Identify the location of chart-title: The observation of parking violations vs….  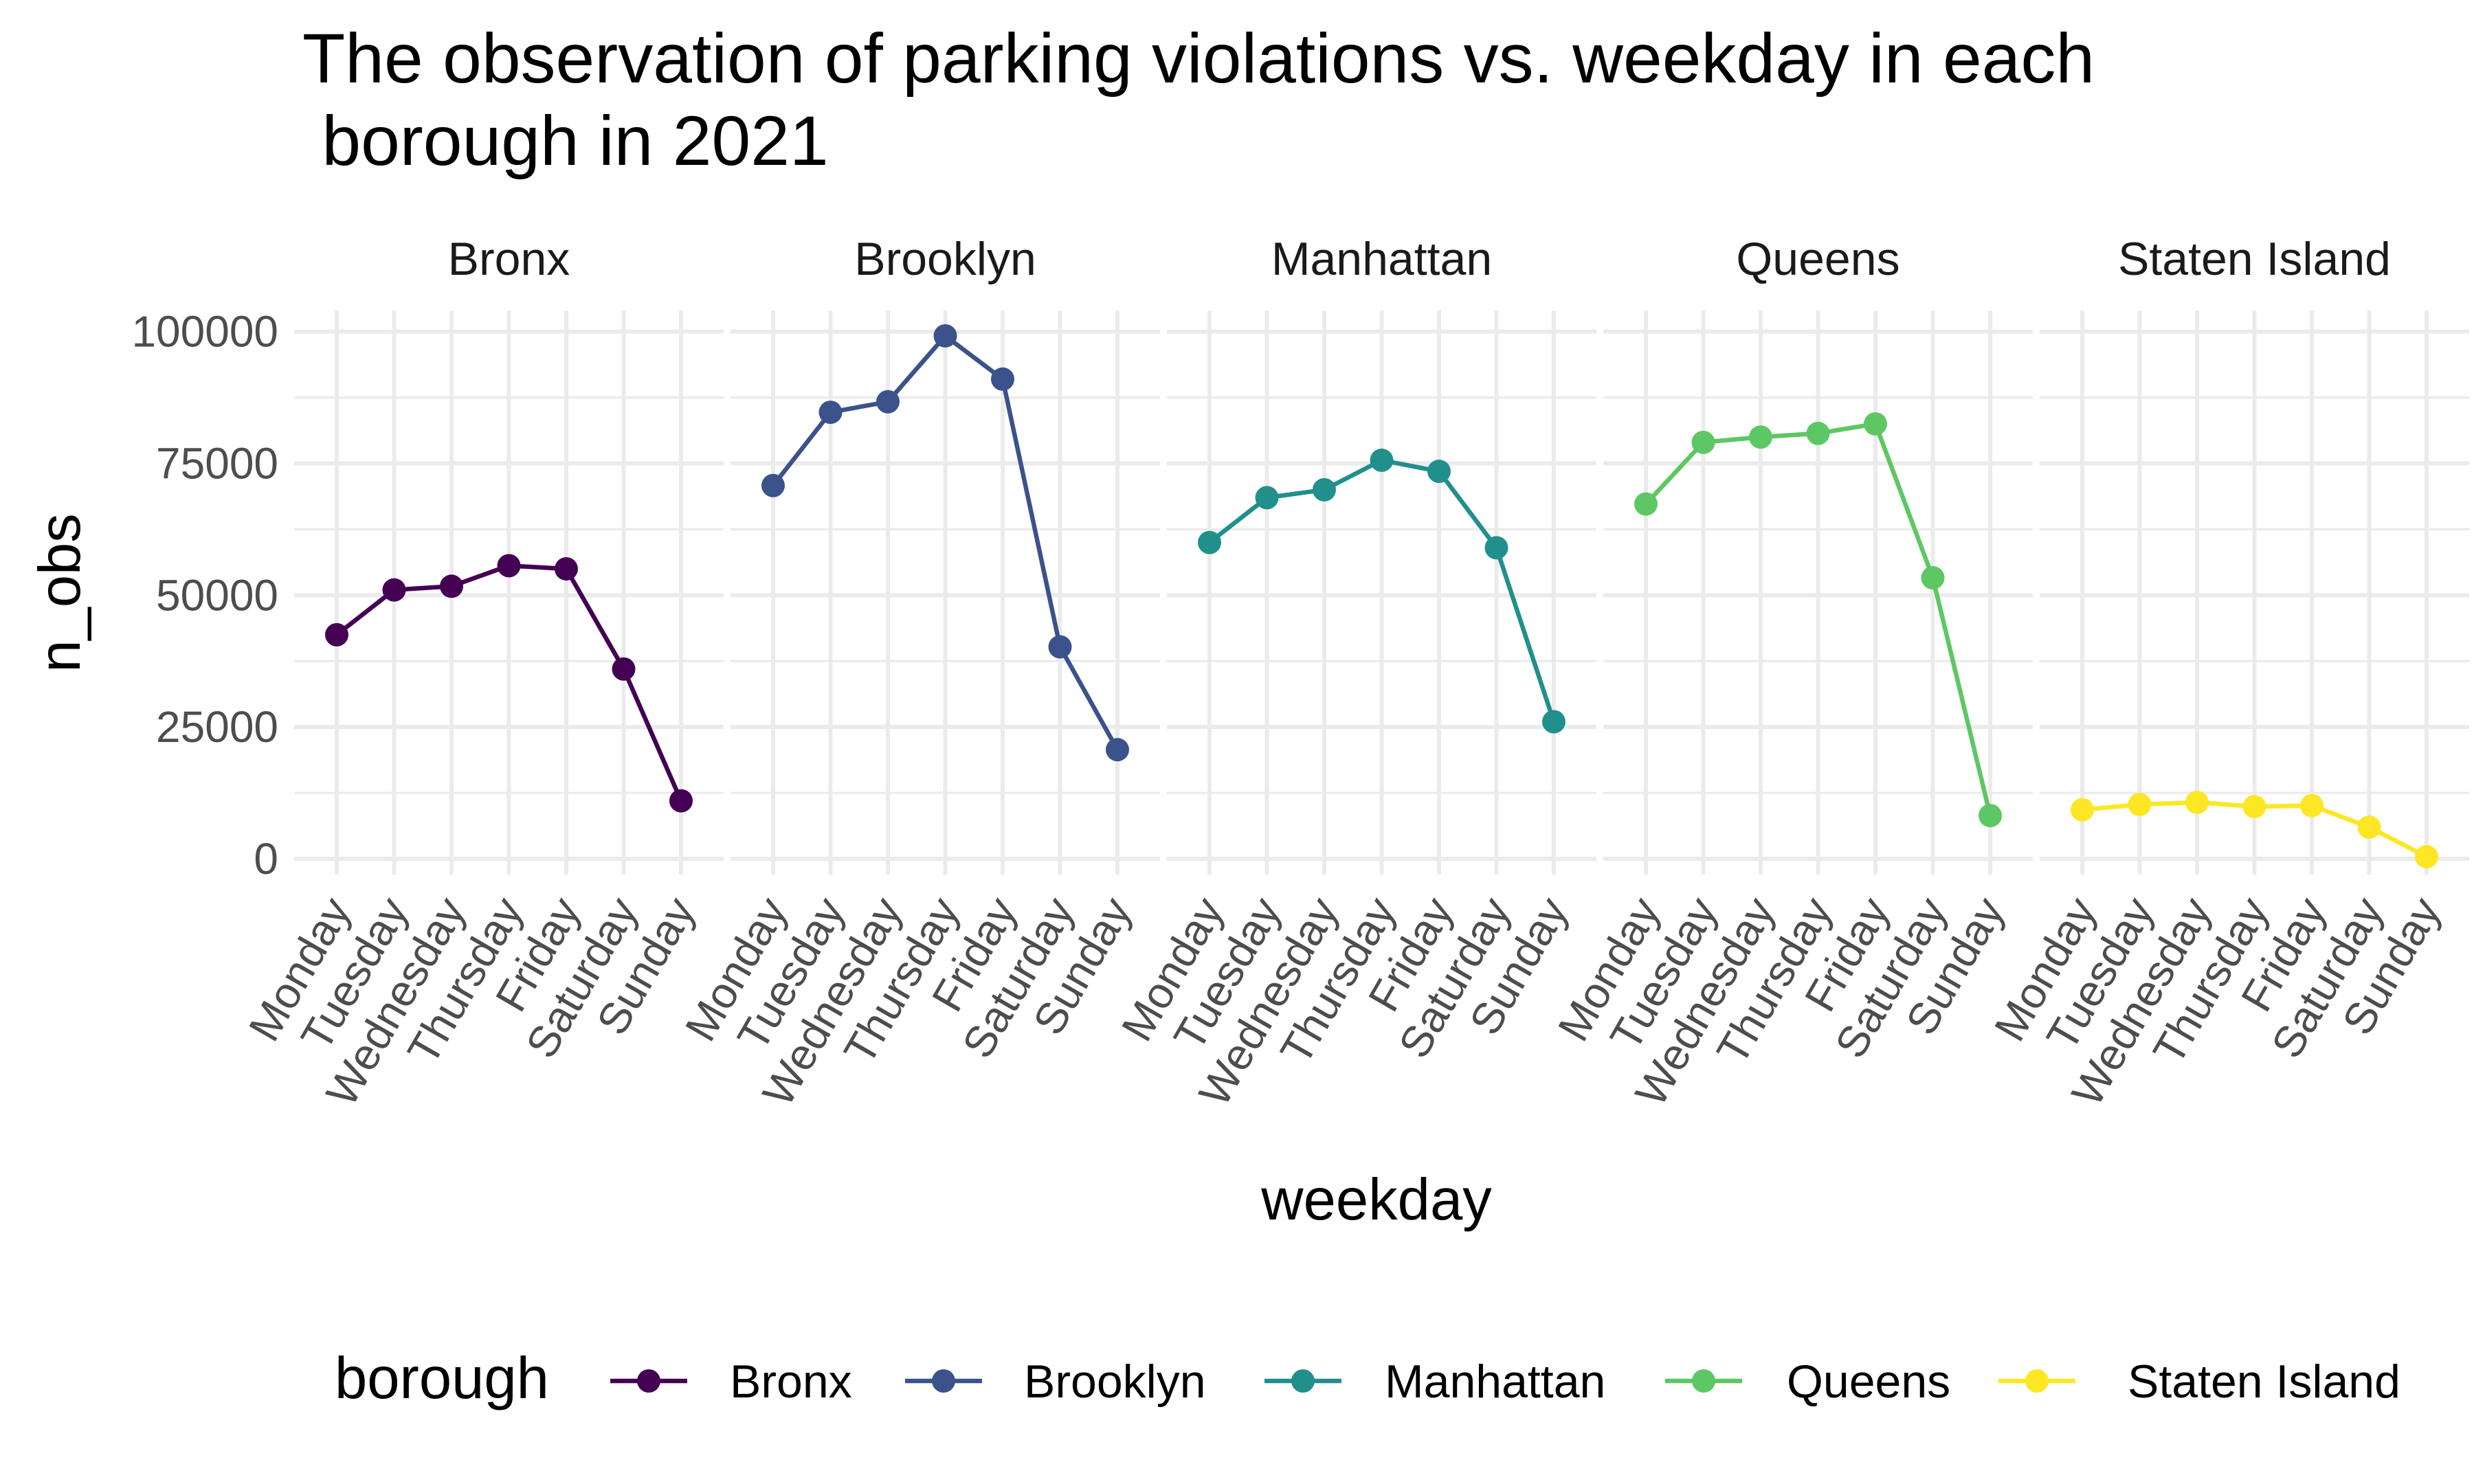
(1198, 58).